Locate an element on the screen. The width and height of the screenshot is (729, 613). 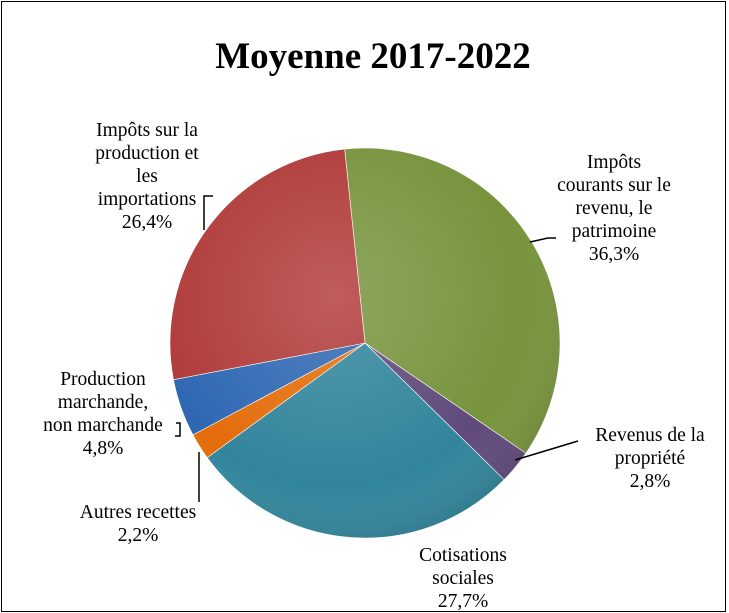
slice-label-2: Cotisations sociales 27,7% is located at coordinates (463, 578).